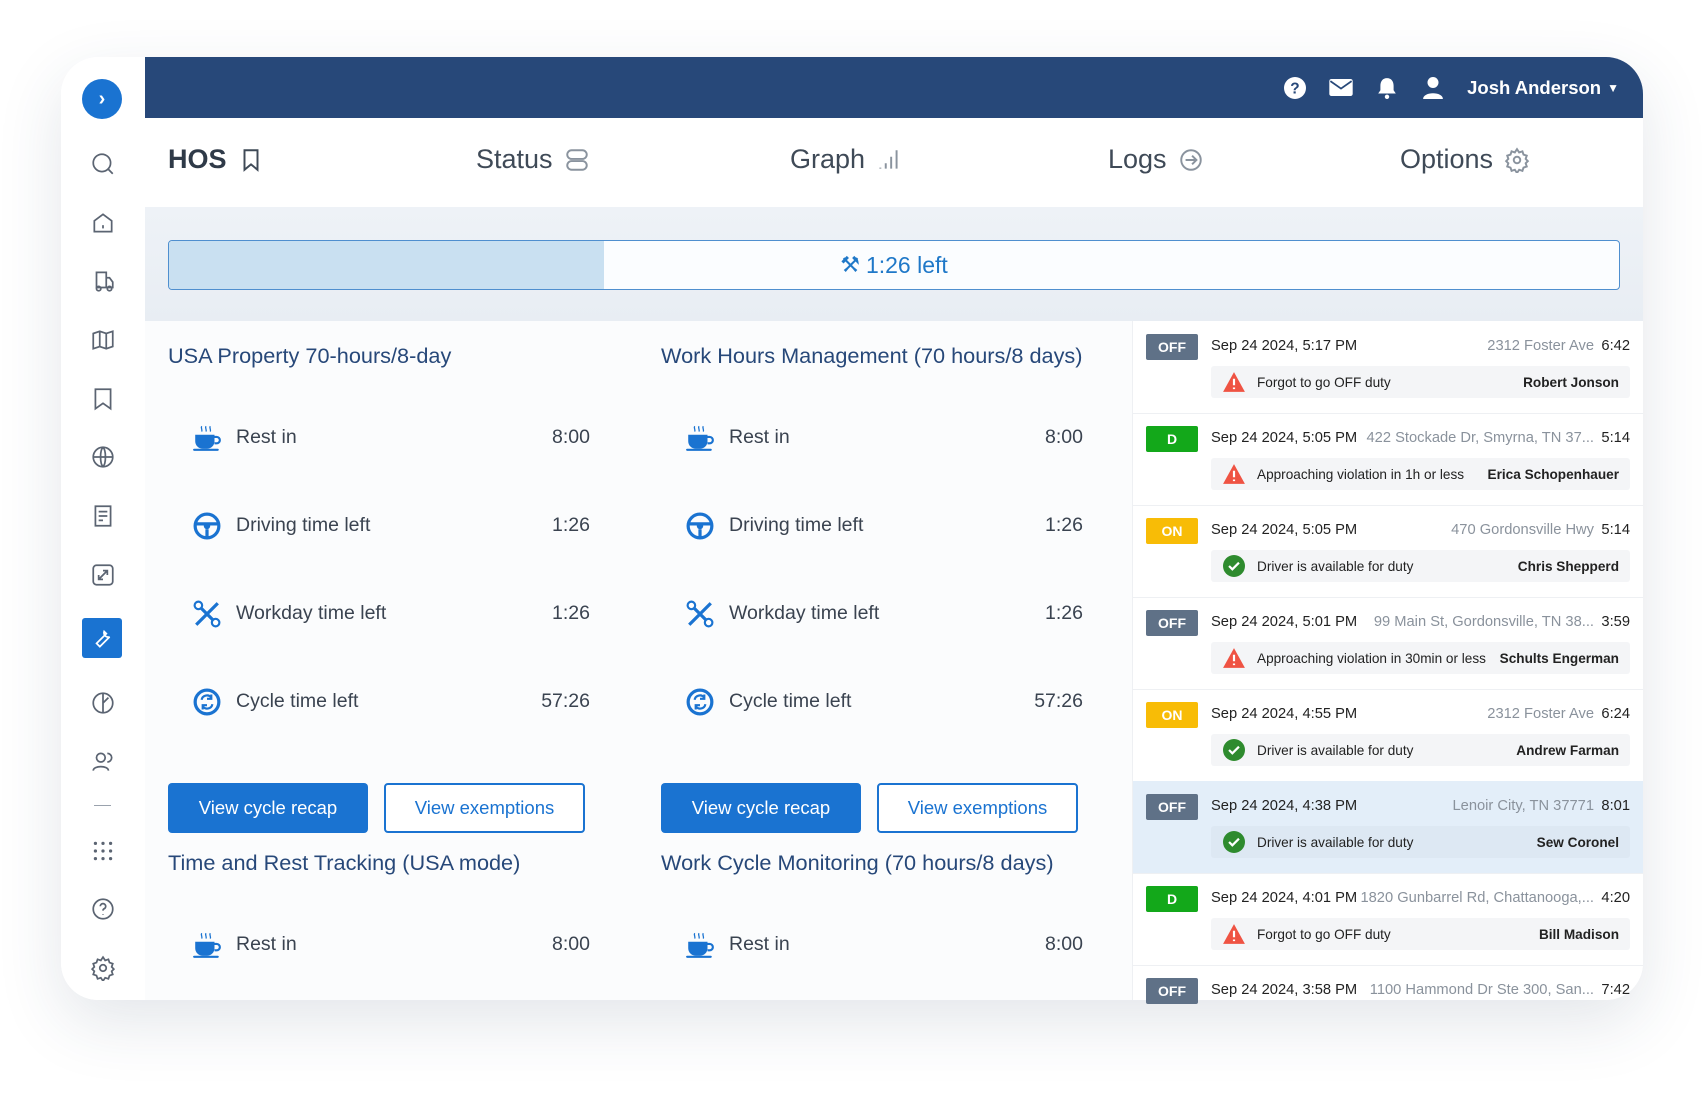 The width and height of the screenshot is (1704, 1102). Describe the element at coordinates (790, 701) in the screenshot. I see `row-label: Cycle time left` at that location.